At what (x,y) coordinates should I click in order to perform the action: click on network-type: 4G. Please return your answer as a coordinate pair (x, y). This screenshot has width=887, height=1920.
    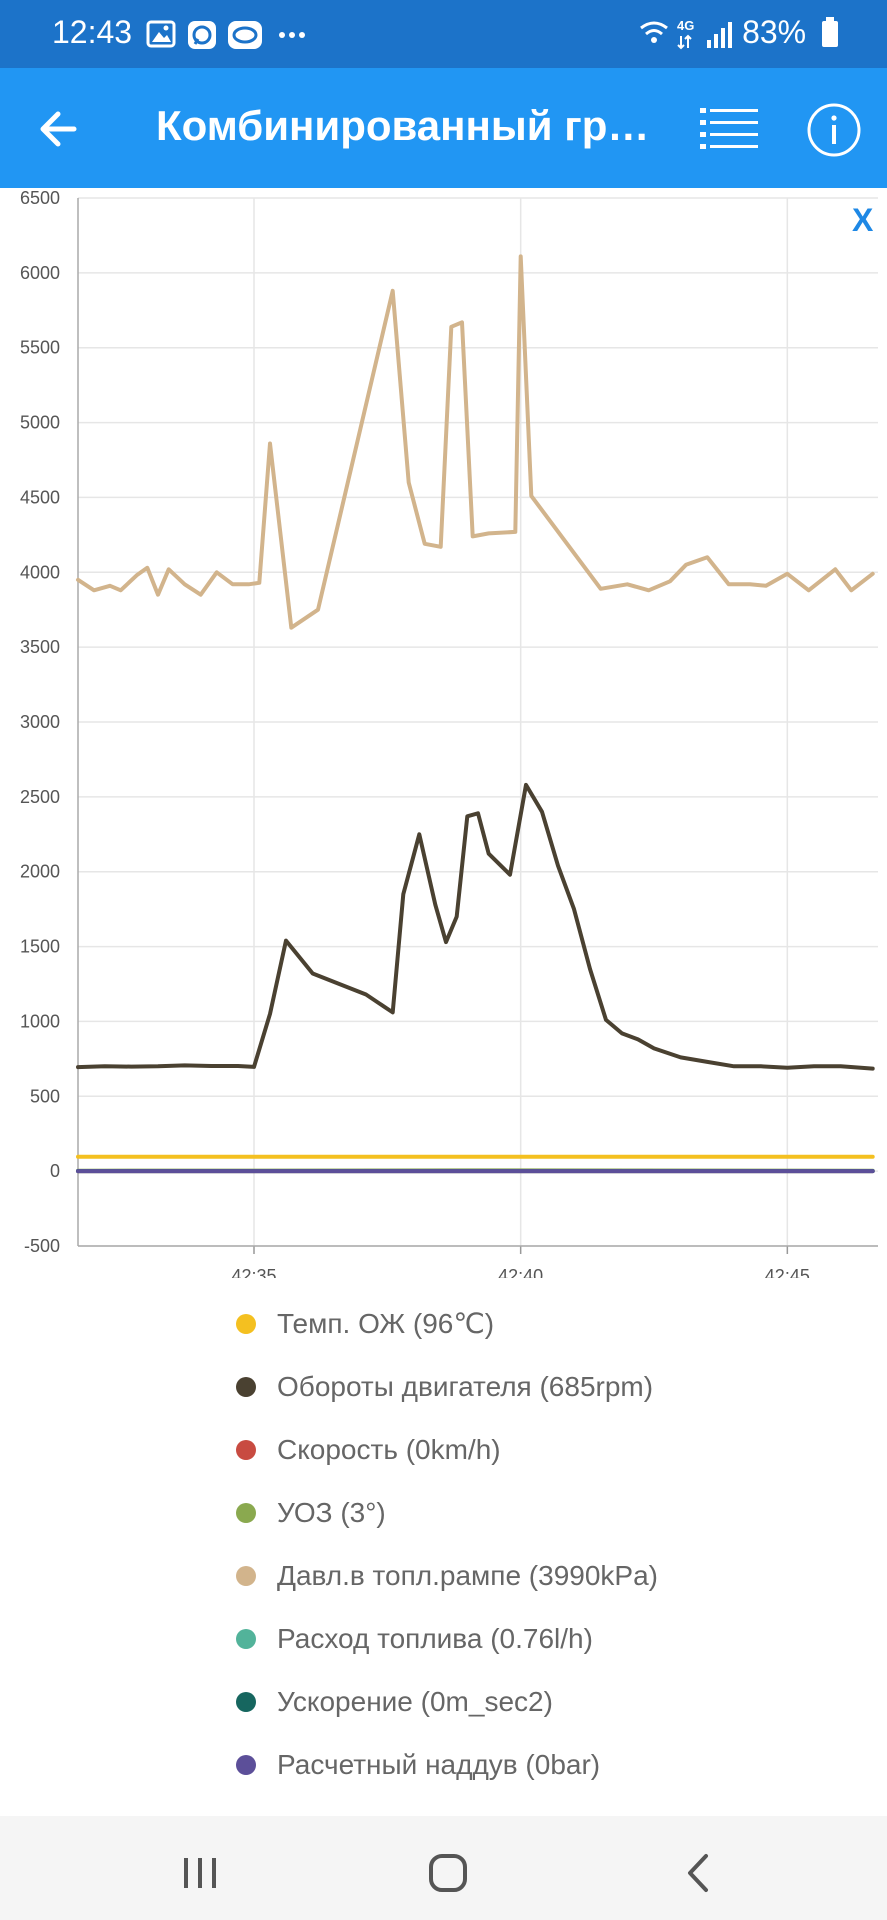
    Looking at the image, I should click on (685, 25).